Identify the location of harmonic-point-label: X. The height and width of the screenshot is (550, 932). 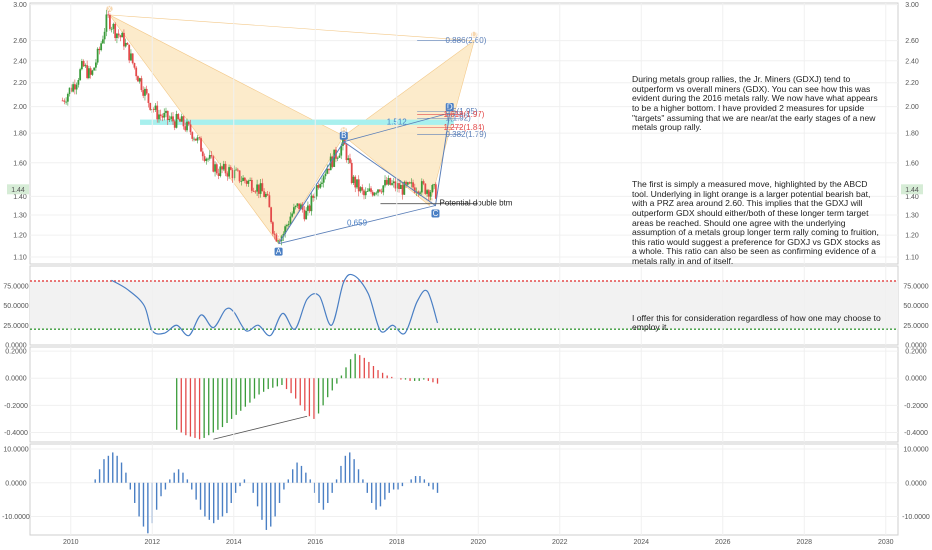
(110, 8).